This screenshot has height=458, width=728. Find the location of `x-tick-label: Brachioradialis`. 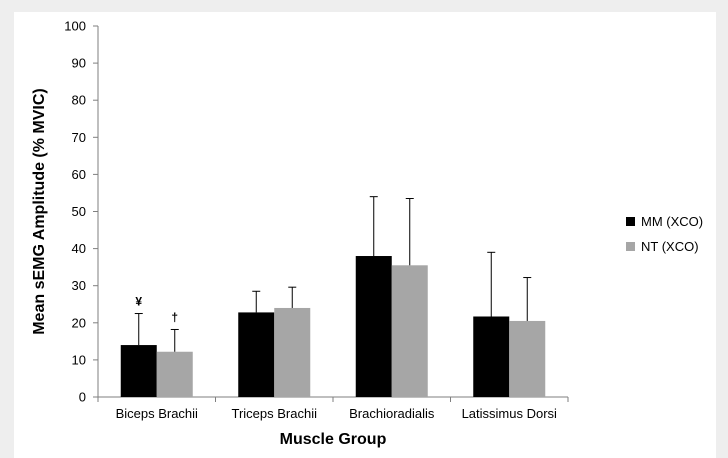

x-tick-label: Brachioradialis is located at coordinates (392, 413).